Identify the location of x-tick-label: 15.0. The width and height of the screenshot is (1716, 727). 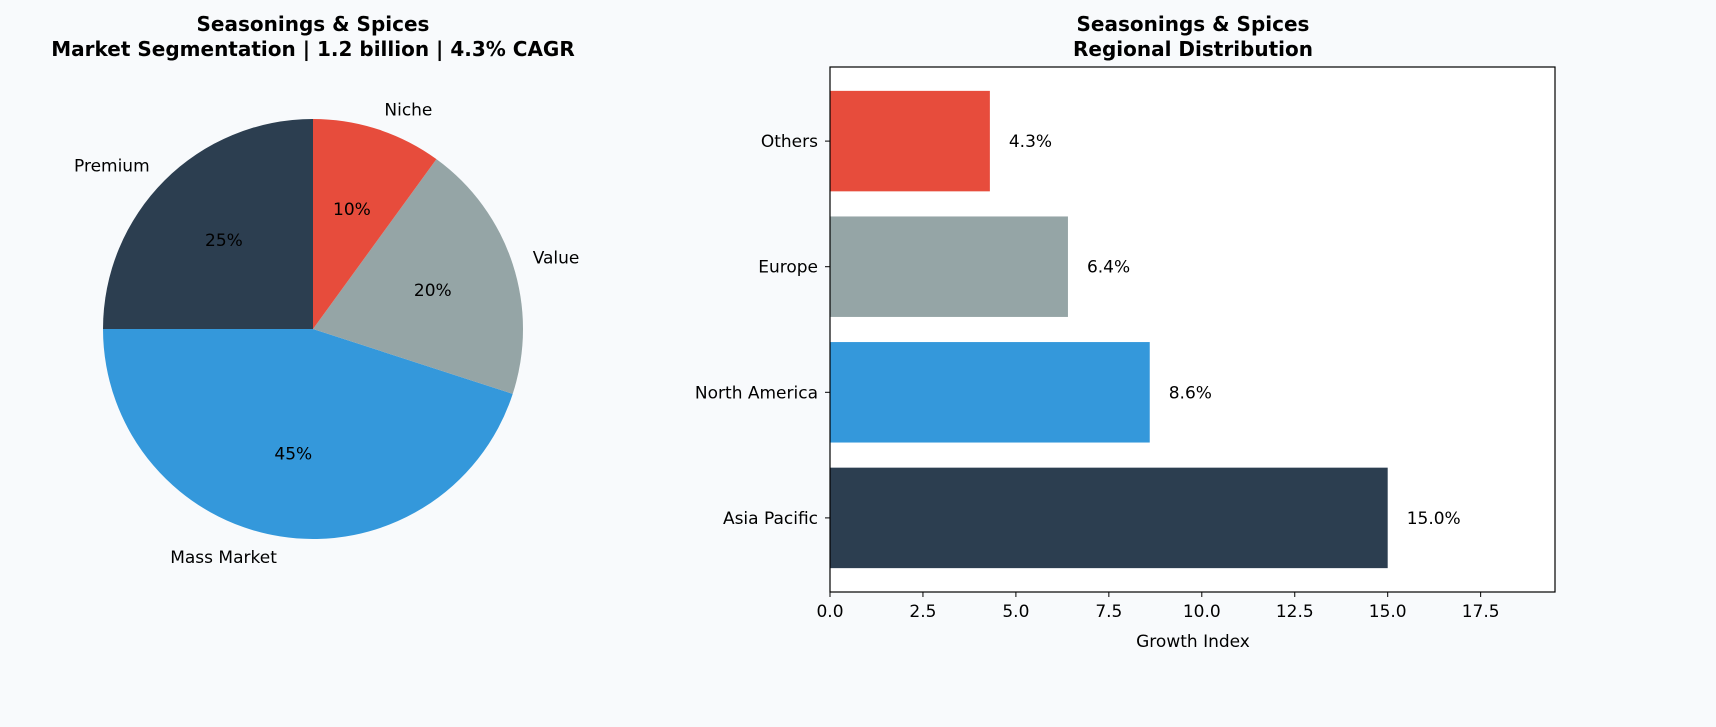
(1388, 612).